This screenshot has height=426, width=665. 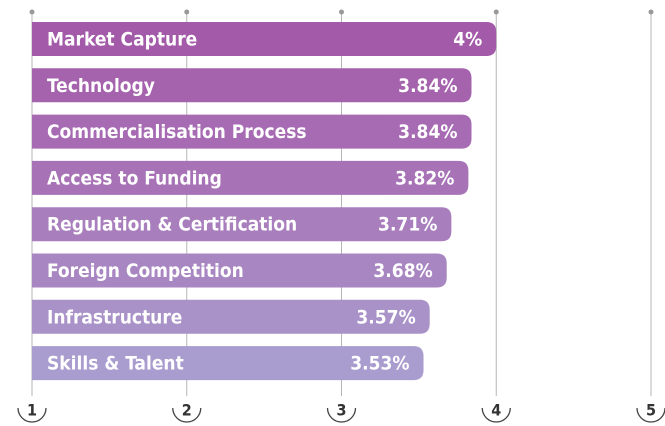 I want to click on x-tick-label: 5, so click(x=651, y=410).